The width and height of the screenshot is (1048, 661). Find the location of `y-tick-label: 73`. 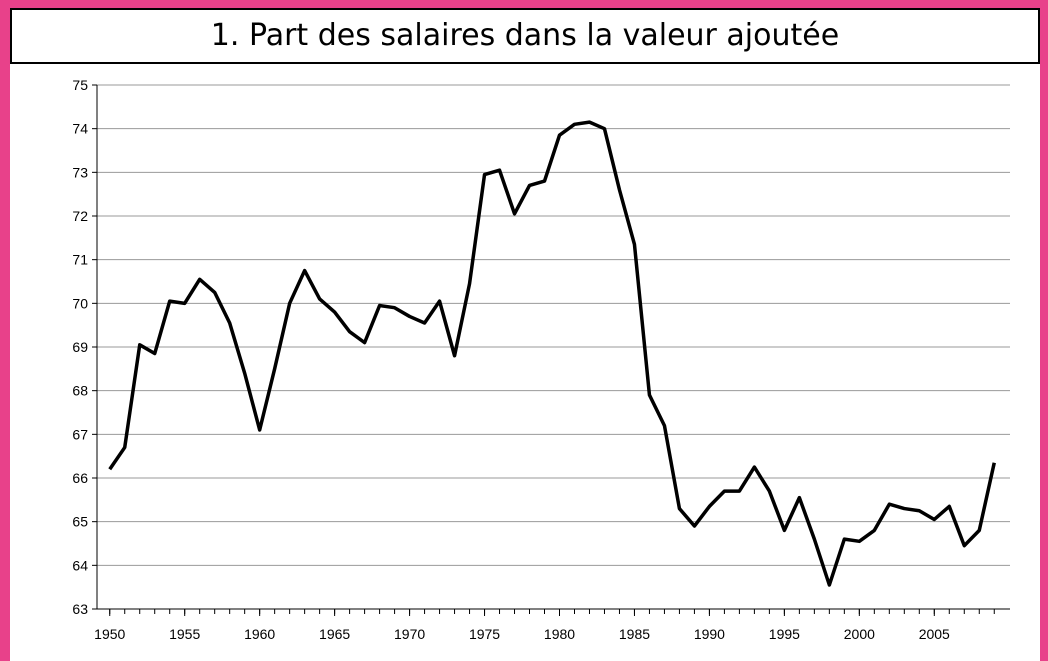

y-tick-label: 73 is located at coordinates (80, 172).